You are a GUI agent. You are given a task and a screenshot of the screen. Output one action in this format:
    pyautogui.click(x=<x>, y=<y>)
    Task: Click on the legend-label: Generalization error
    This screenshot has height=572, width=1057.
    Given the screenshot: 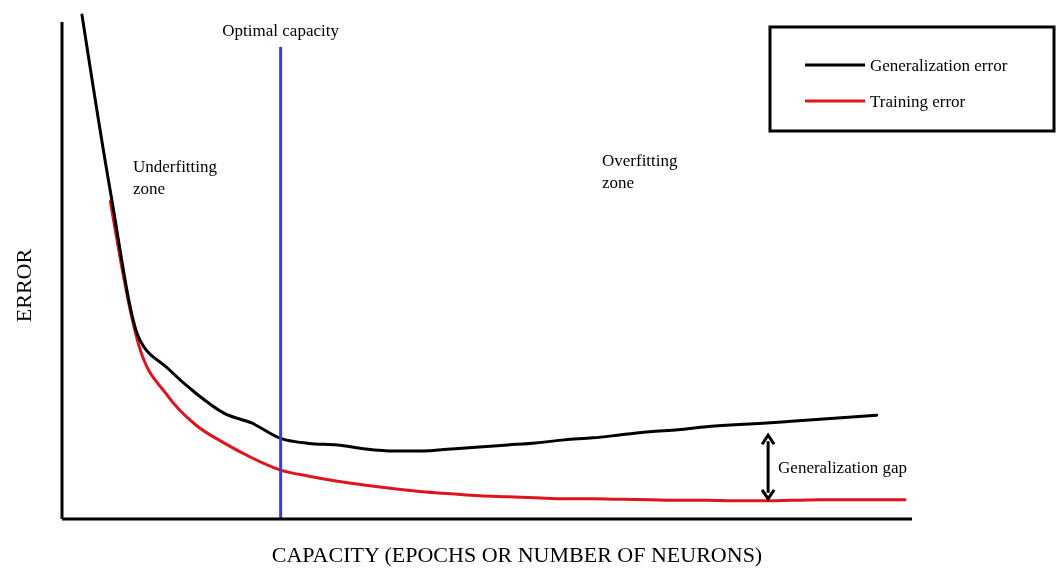 What is the action you would take?
    pyautogui.click(x=939, y=65)
    